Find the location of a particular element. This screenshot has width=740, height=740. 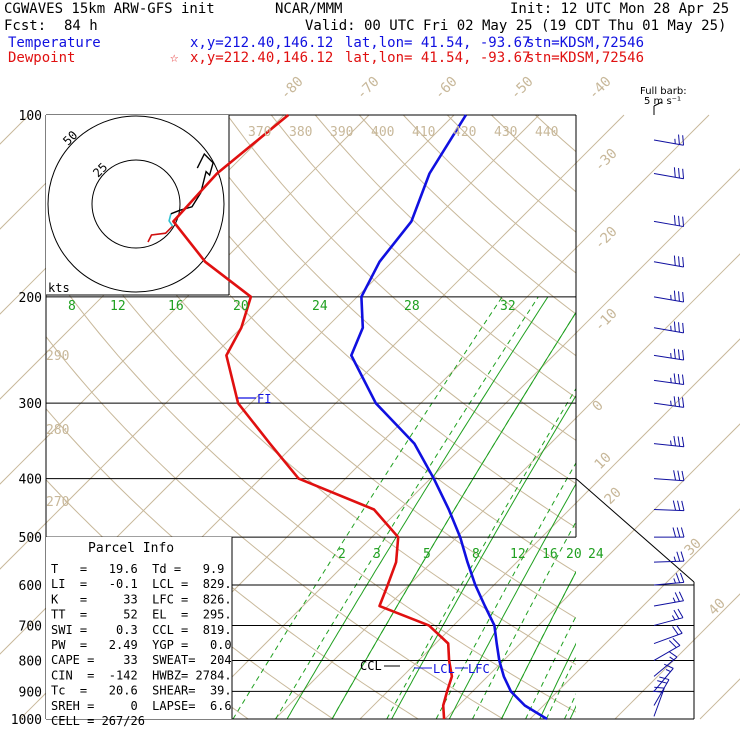

parcel-row: Tc = 20.6 SHEAR= 39. is located at coordinates (141, 691).